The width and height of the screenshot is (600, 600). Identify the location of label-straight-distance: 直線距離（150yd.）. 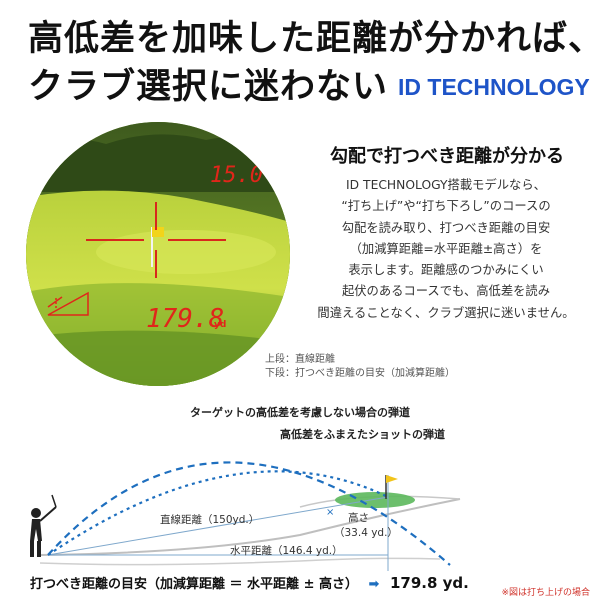
(209, 519).